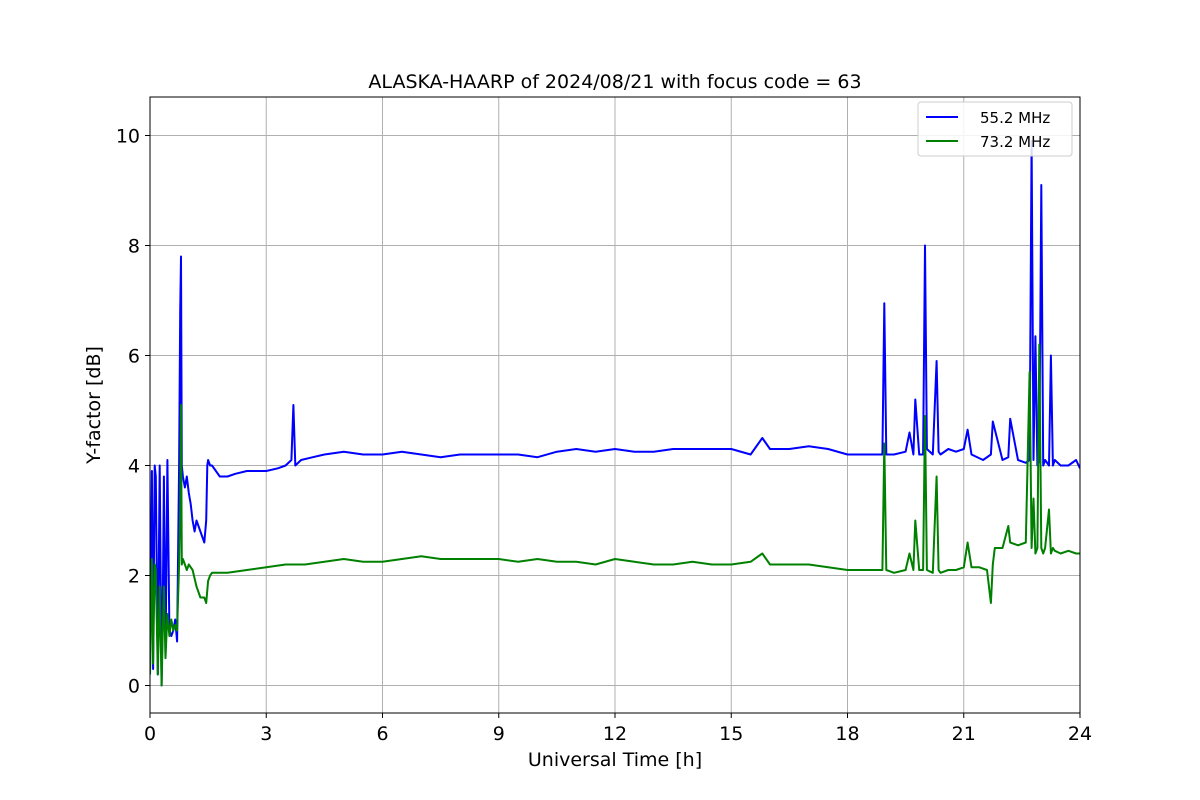 This screenshot has width=1200, height=800. What do you see at coordinates (1015, 142) in the screenshot?
I see `legend-label-73-mhz: 73.2 MHz` at bounding box center [1015, 142].